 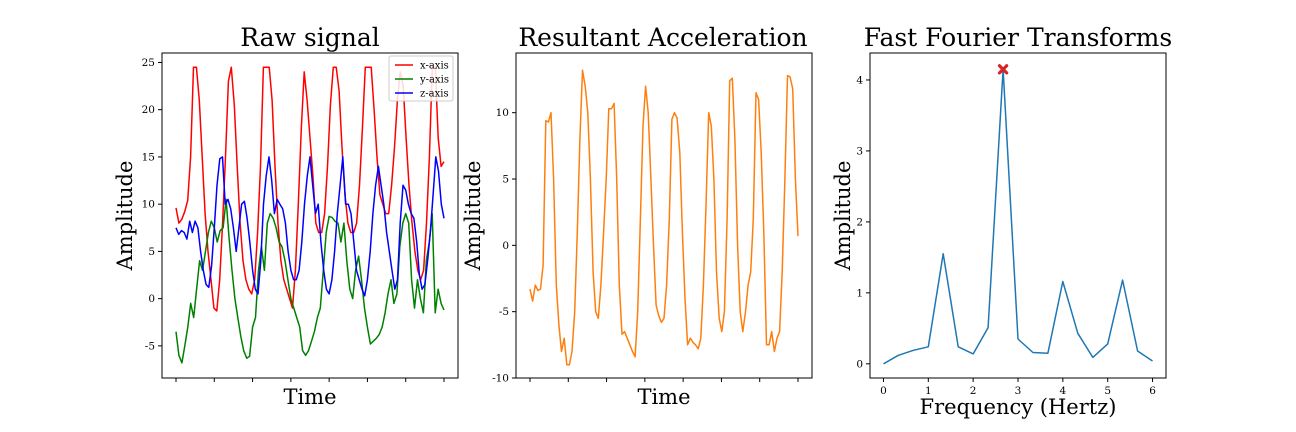 What do you see at coordinates (434, 94) in the screenshot?
I see `legend-label: z-axis` at bounding box center [434, 94].